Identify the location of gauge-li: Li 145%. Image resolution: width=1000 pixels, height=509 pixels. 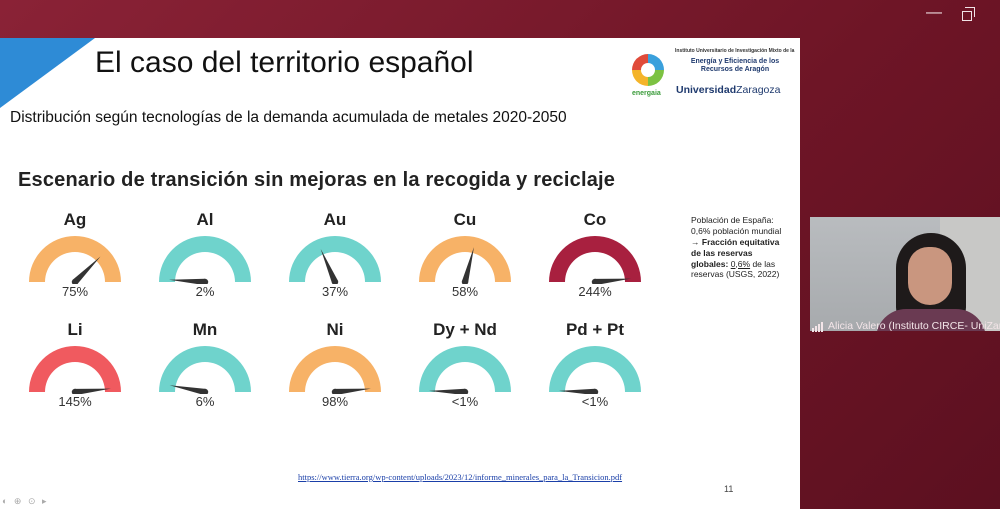
(75, 365).